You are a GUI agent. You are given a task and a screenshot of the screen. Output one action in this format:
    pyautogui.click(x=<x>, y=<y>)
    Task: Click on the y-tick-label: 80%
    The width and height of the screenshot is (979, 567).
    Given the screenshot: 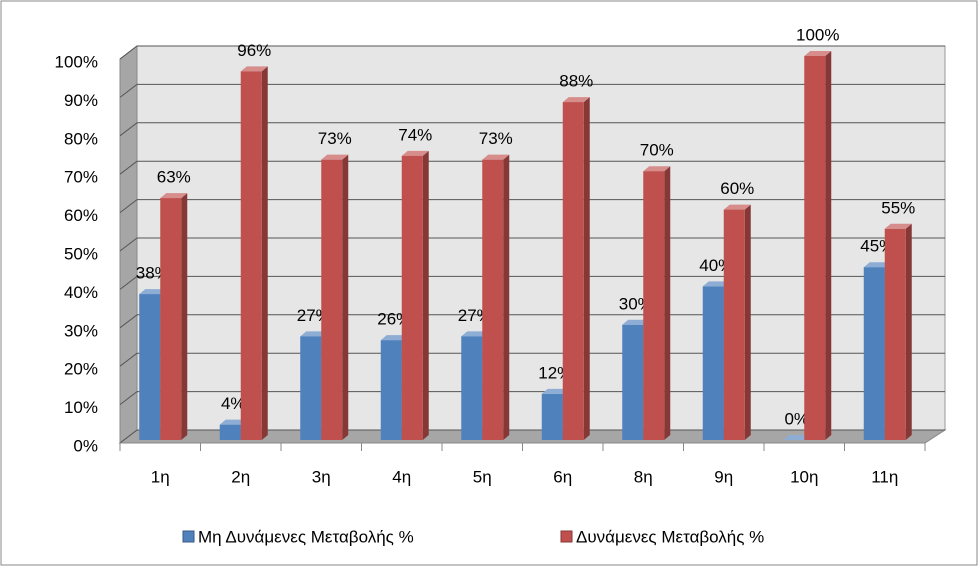 What is the action you would take?
    pyautogui.click(x=81, y=138)
    